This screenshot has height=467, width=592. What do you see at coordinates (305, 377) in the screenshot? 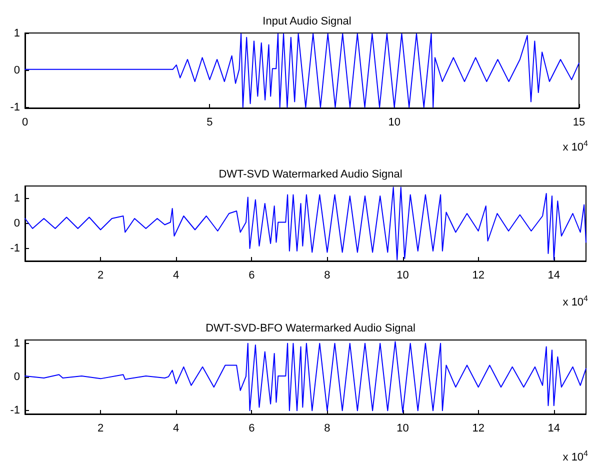
I see `line-series` at bounding box center [305, 377].